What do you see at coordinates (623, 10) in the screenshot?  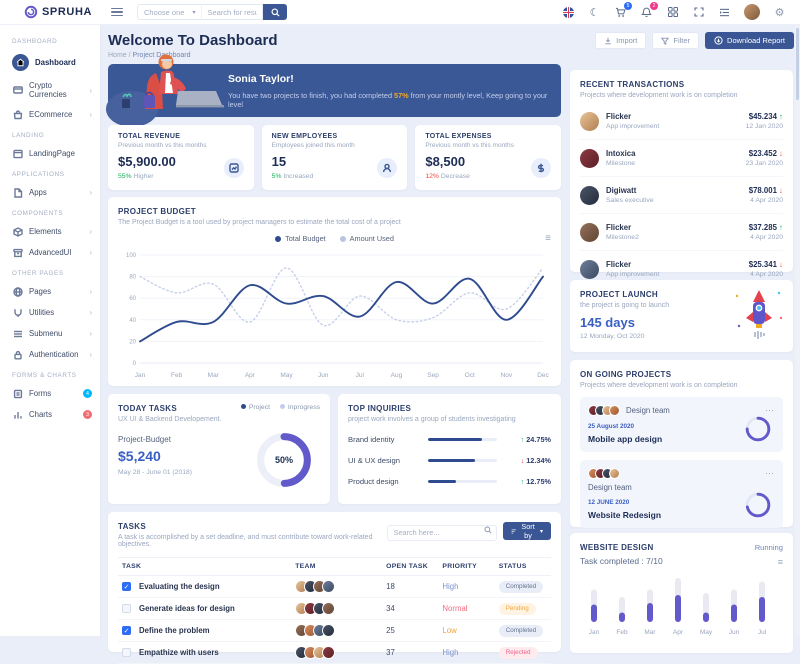 I see `cart-icon: 5` at bounding box center [623, 10].